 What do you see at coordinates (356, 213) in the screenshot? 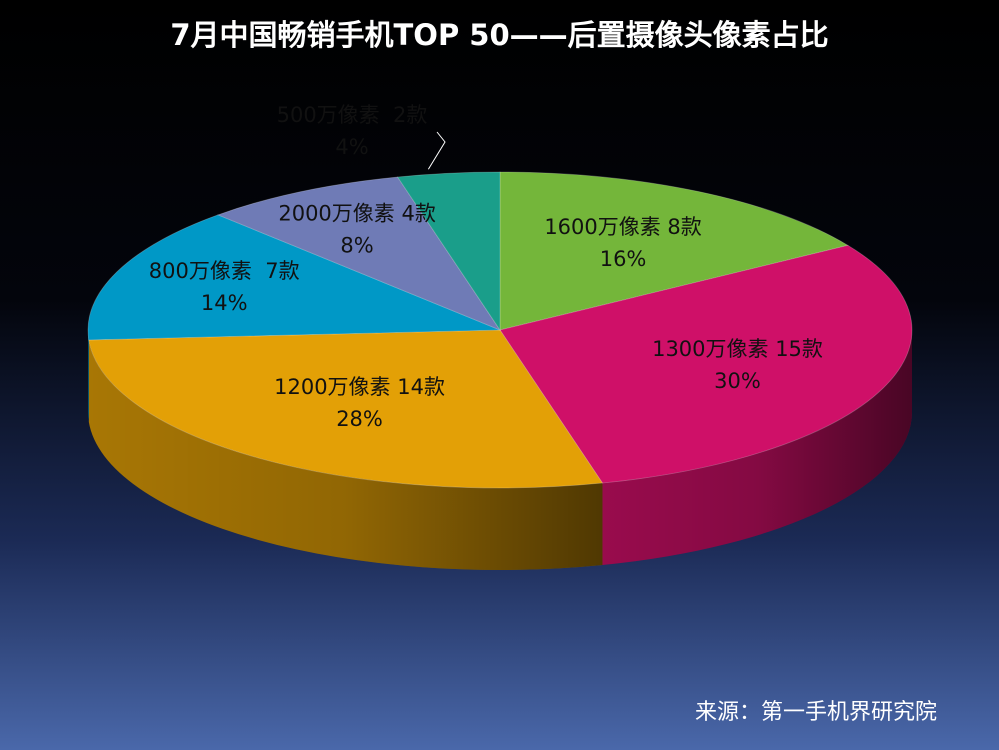
I see `slice-label-5: 2000万像素 4款` at bounding box center [356, 213].